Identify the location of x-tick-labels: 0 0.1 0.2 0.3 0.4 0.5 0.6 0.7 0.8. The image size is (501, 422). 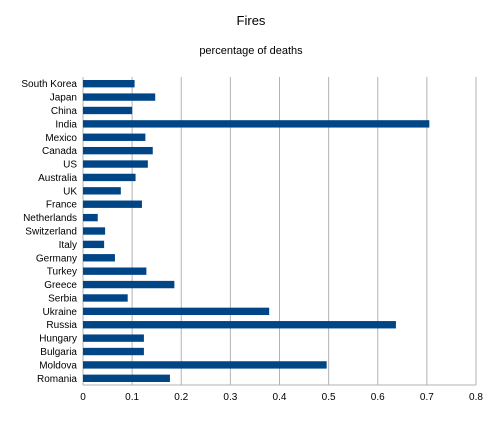
(281, 397).